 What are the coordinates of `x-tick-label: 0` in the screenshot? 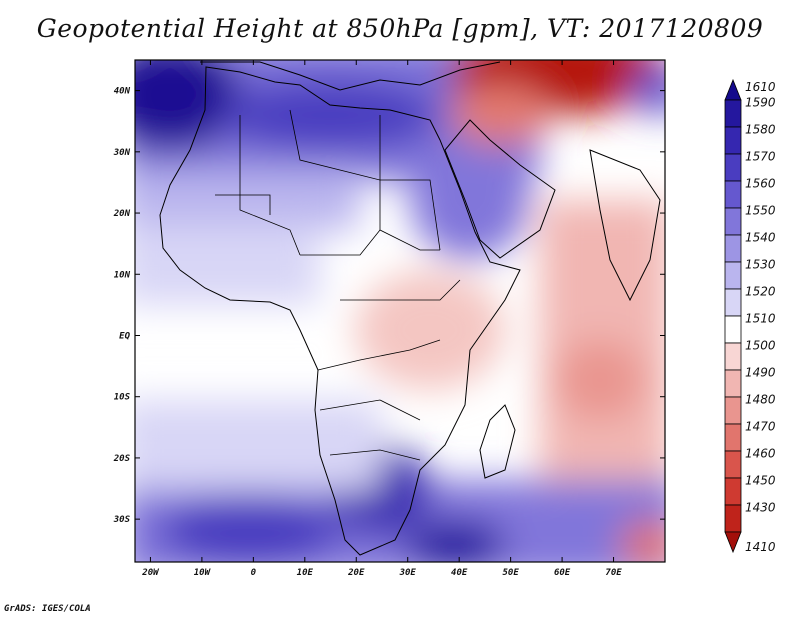 It's located at (254, 573).